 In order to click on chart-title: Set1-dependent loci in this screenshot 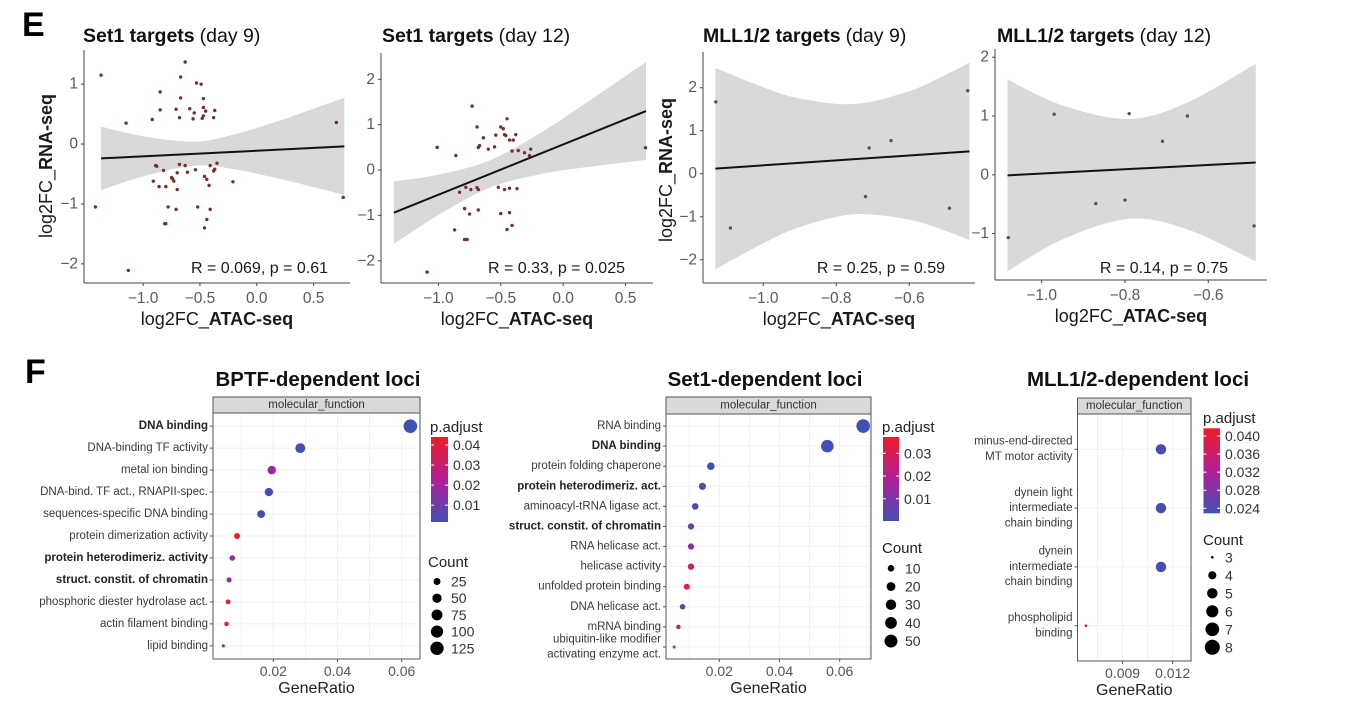, I will do `click(765, 379)`.